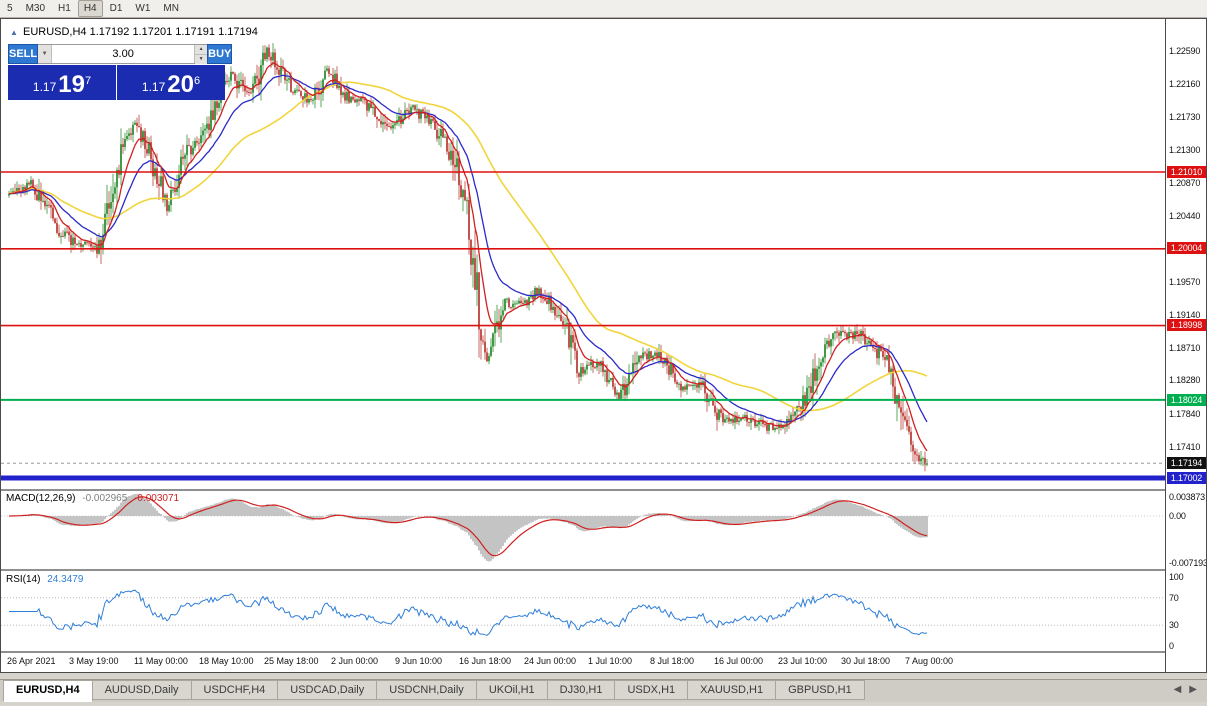 The width and height of the screenshot is (1207, 706). Describe the element at coordinates (1174, 598) in the screenshot. I see `rsi-axis-label: 70` at that location.